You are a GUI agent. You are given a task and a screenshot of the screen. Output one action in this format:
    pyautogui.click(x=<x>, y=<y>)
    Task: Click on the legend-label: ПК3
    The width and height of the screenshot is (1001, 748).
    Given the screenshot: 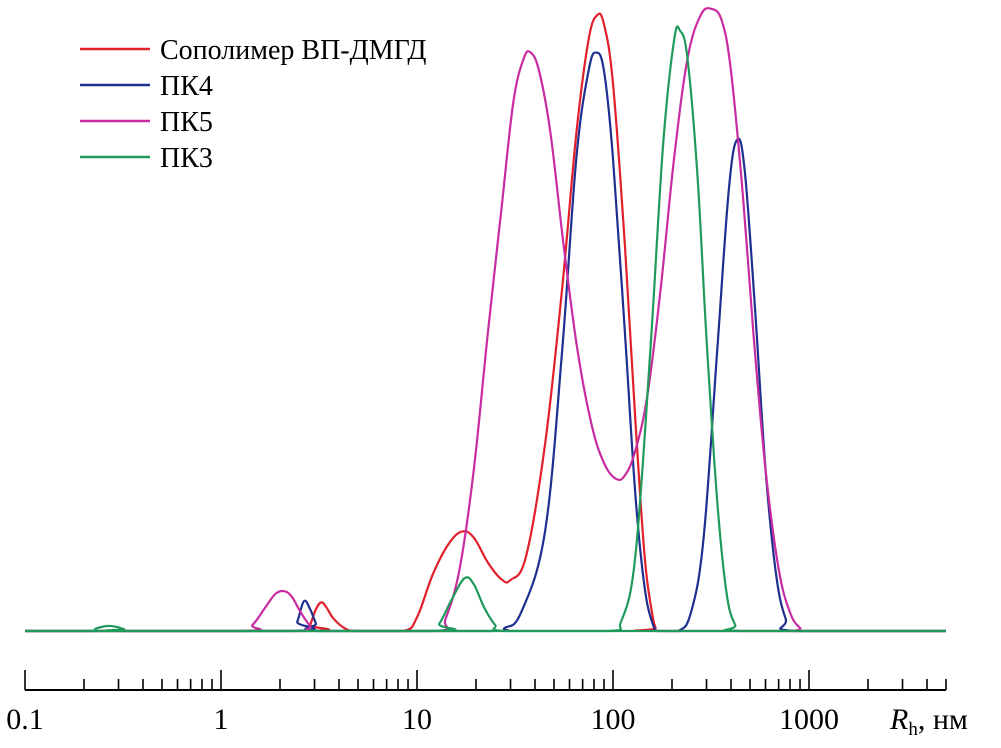 What is the action you would take?
    pyautogui.click(x=186, y=158)
    